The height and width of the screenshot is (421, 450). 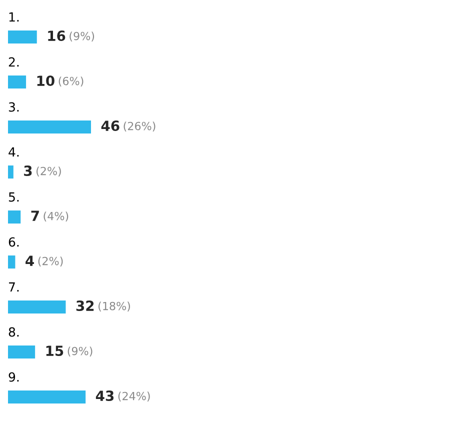 I want to click on y-tick-label: 7., so click(x=14, y=287).